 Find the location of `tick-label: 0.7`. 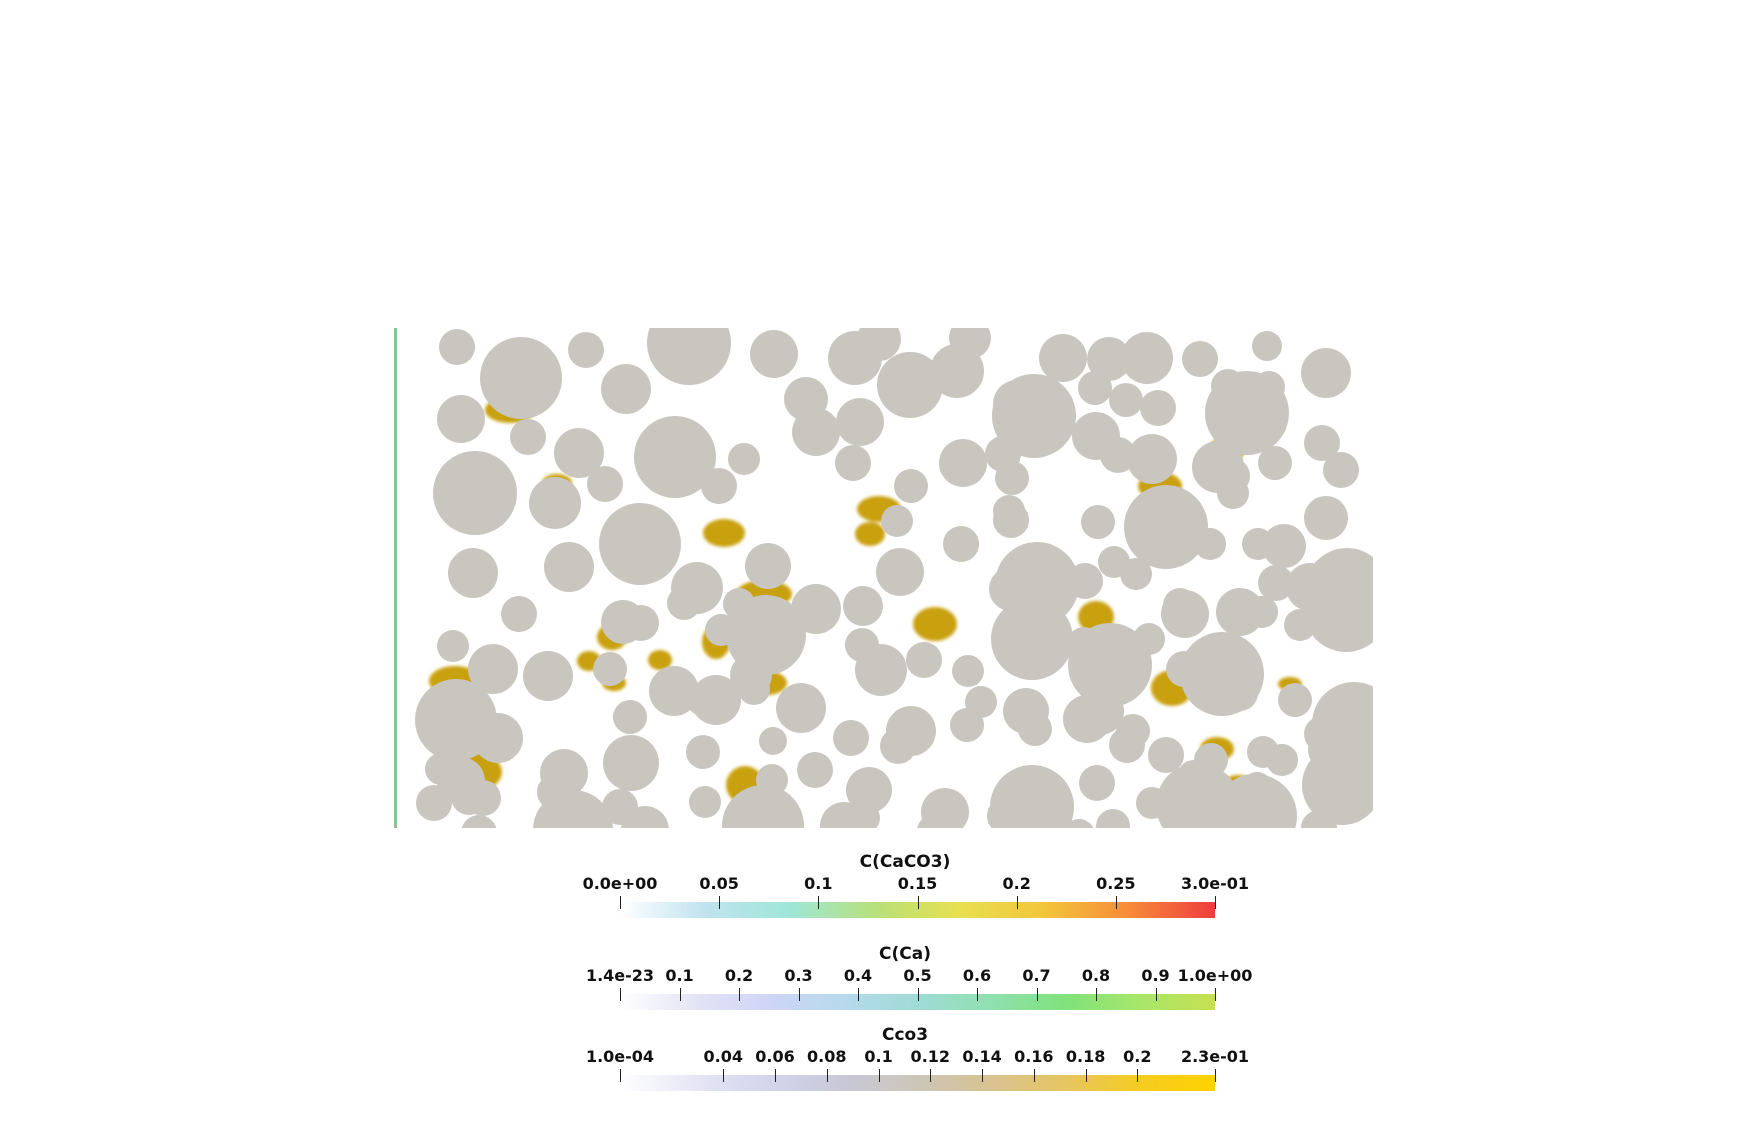

tick-label: 0.7 is located at coordinates (1036, 975).